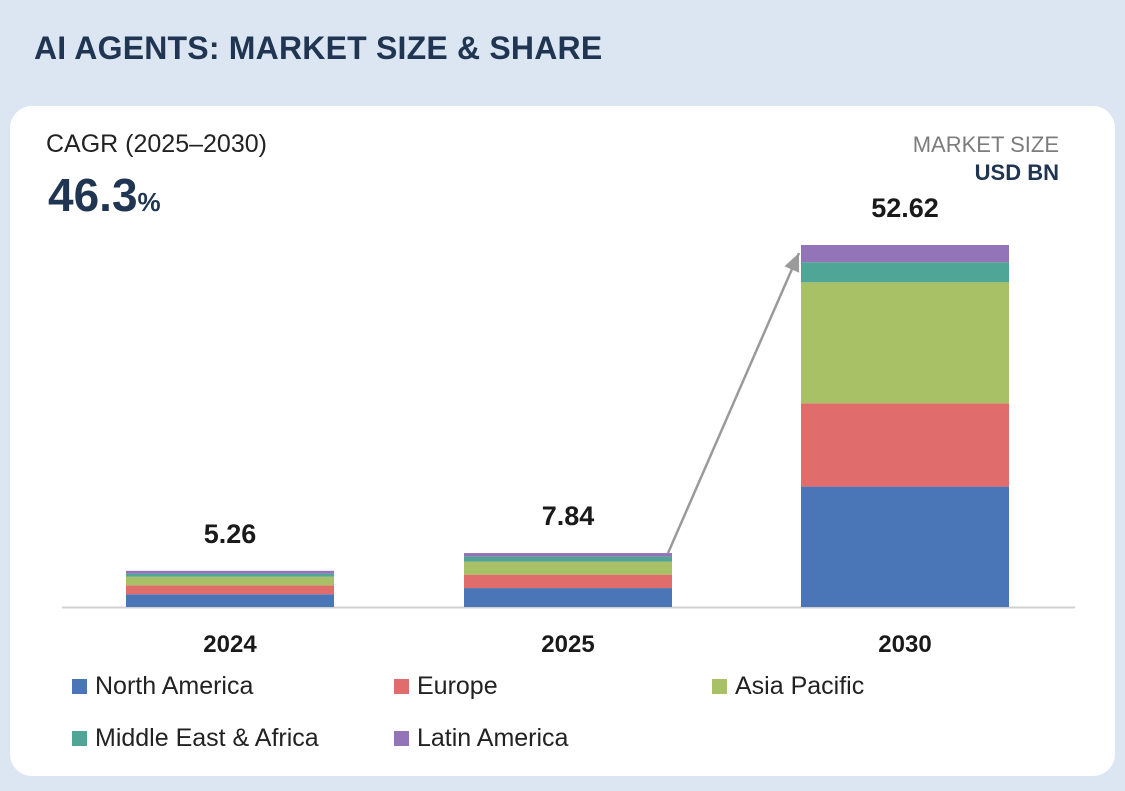 This screenshot has height=791, width=1125. I want to click on bar-segment-2030-middle-east-africa, so click(905, 272).